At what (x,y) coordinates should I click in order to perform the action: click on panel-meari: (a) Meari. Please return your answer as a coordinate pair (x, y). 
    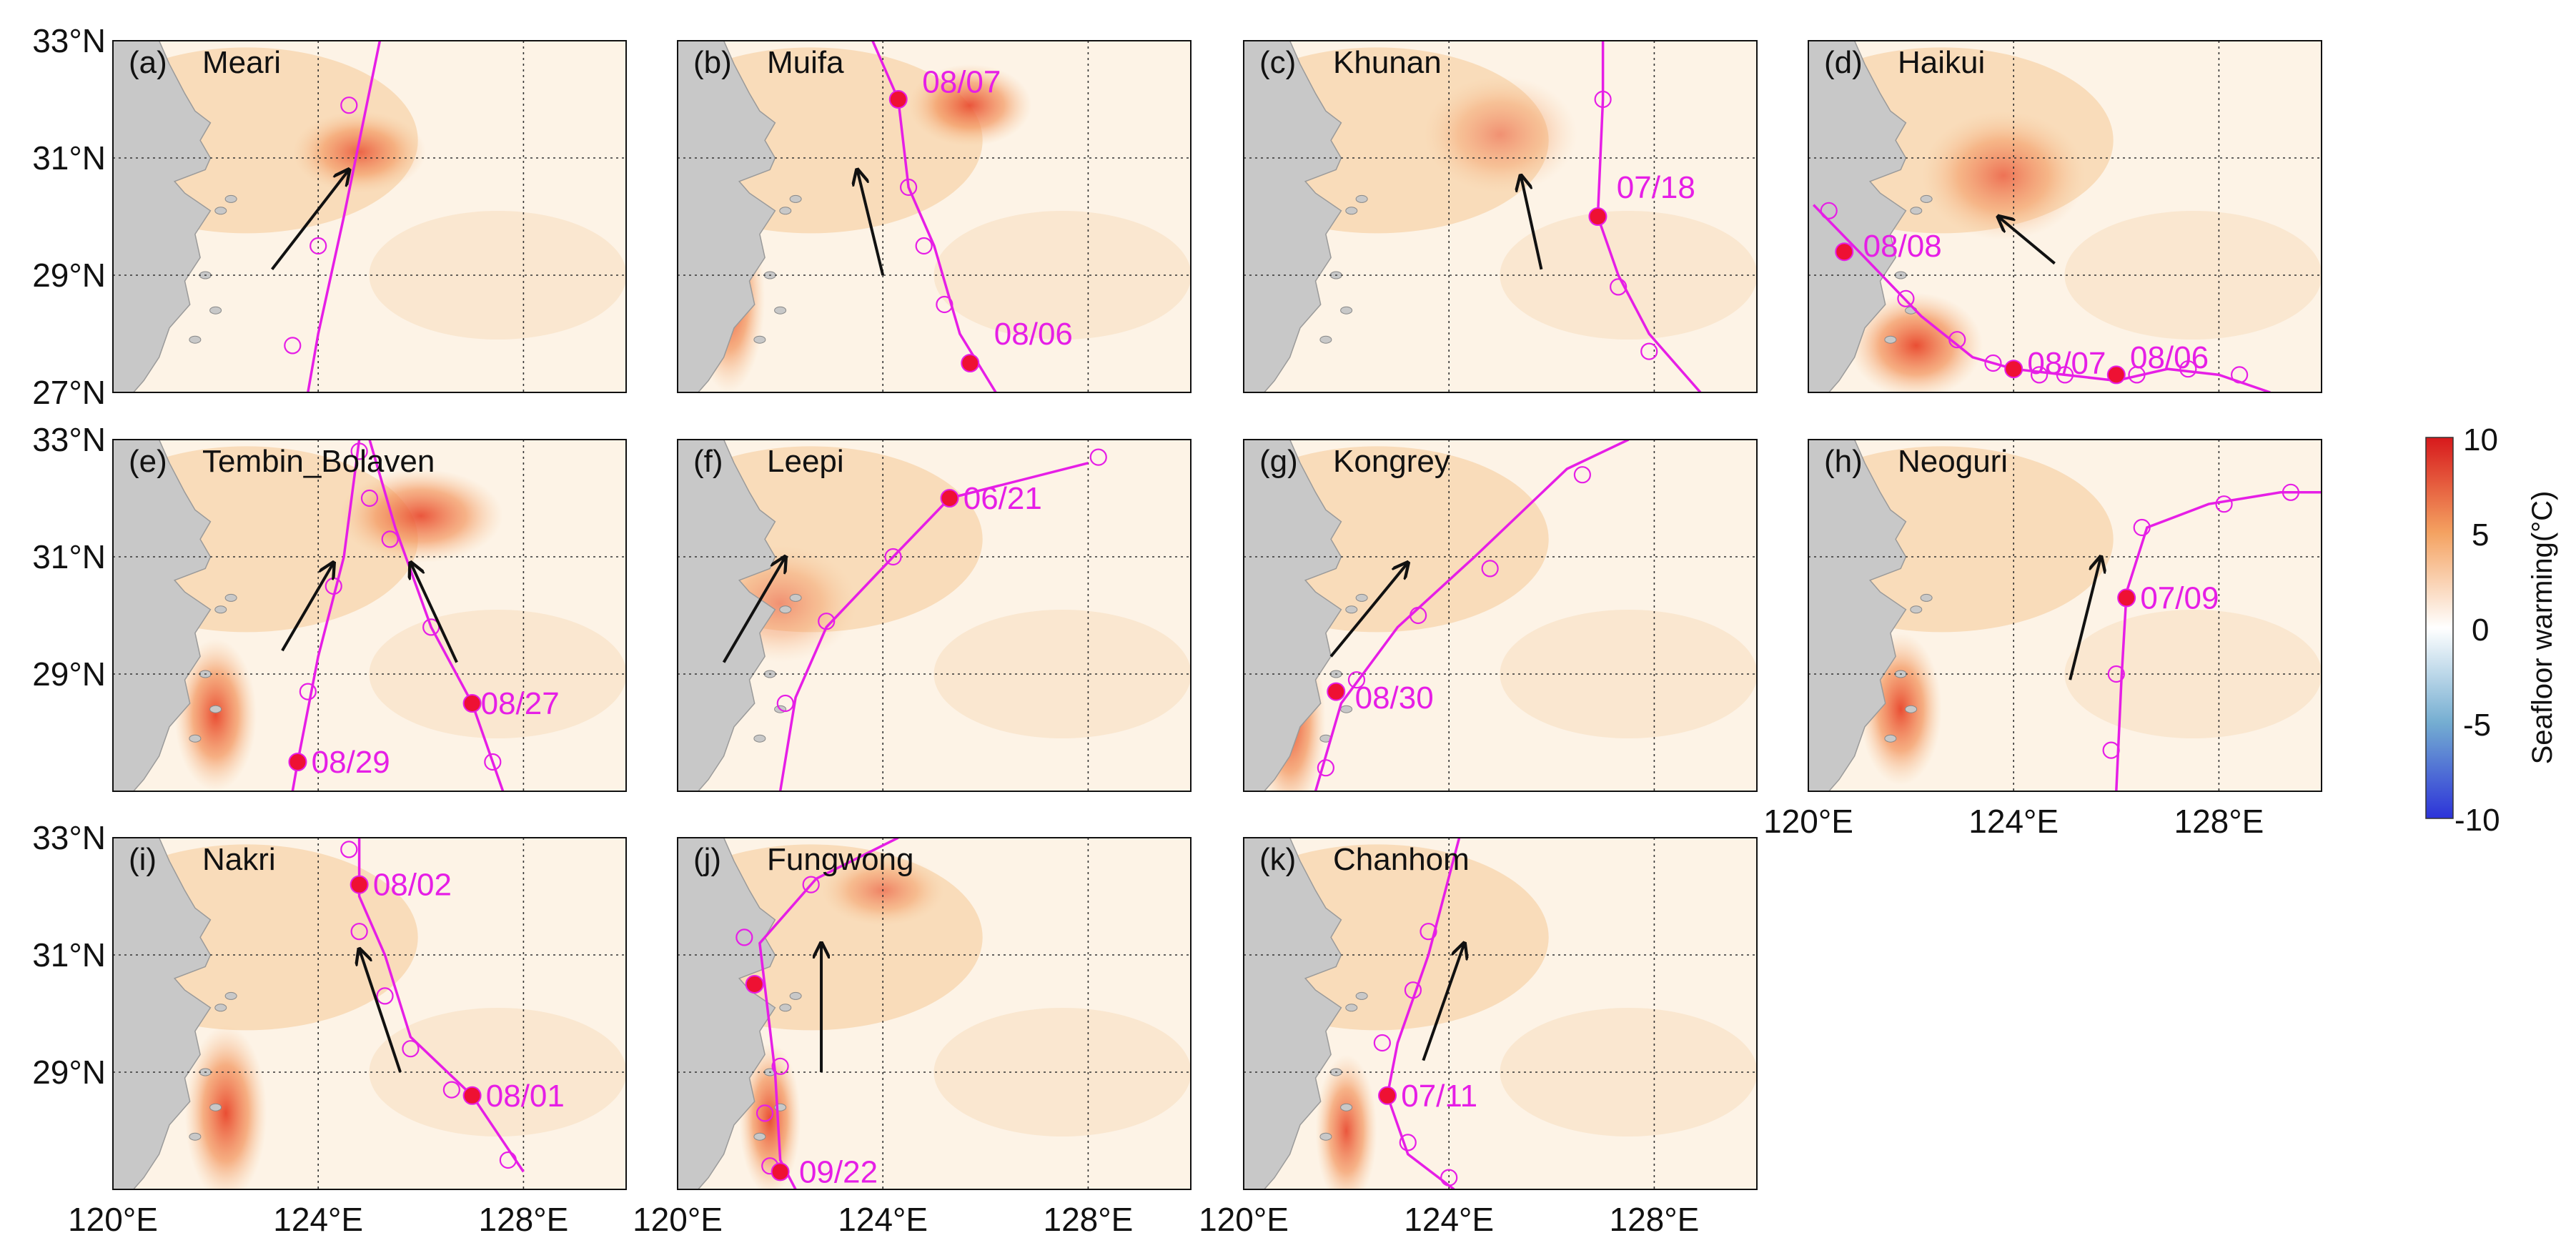
    Looking at the image, I should click on (370, 216).